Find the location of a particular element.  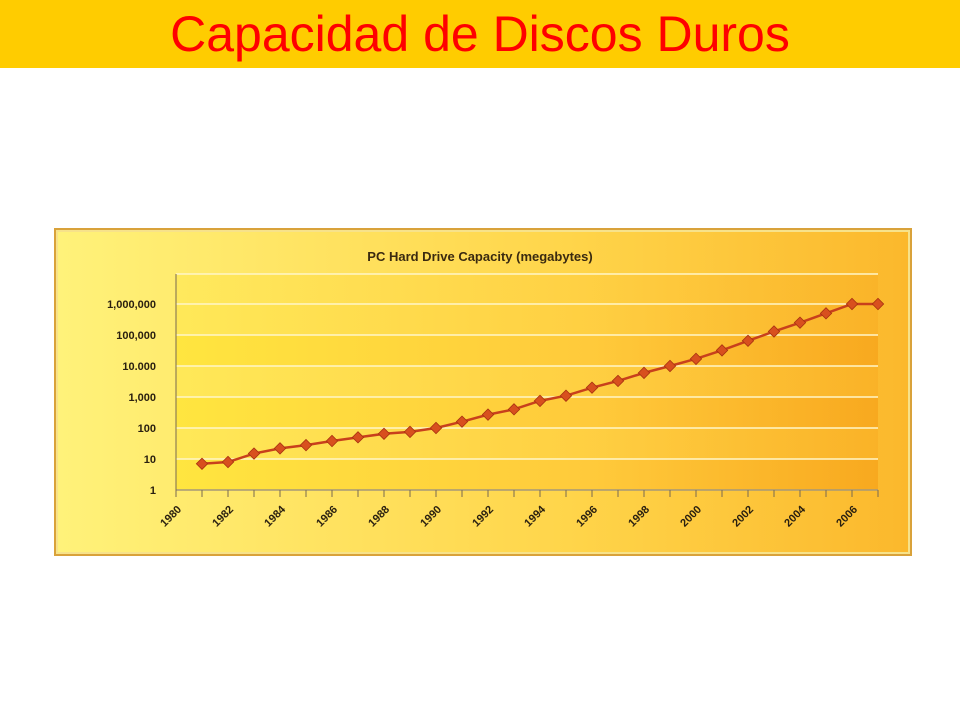

y-tick-label: 1,000 is located at coordinates (142, 398).